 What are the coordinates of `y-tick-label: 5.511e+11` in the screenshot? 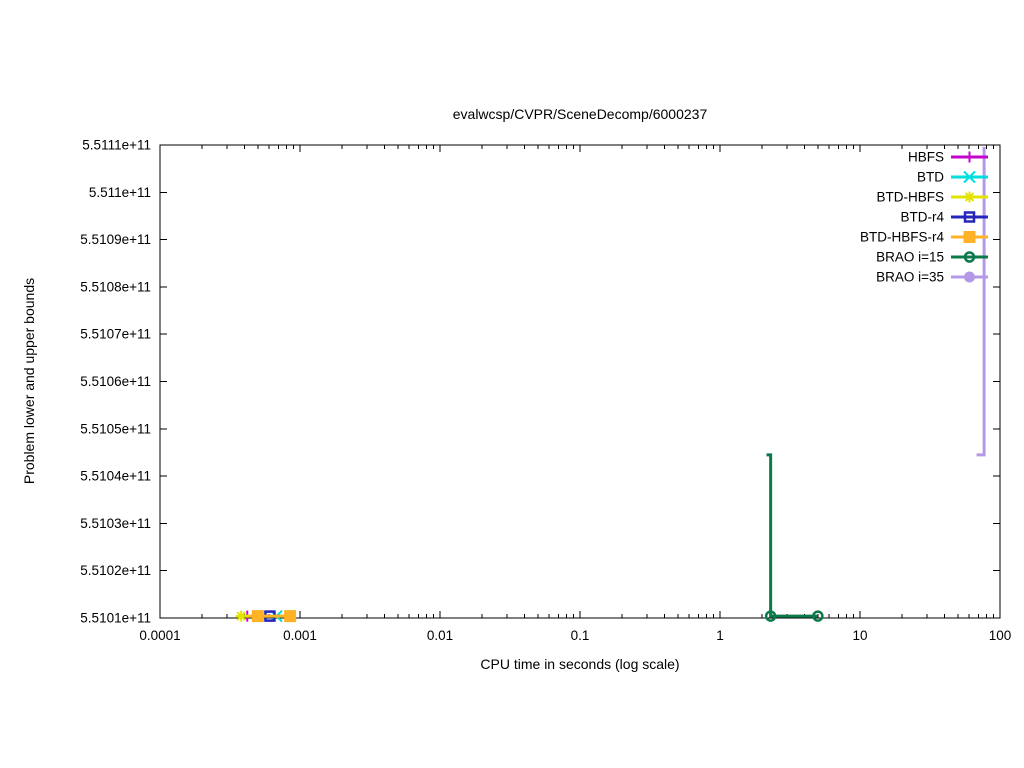 It's located at (120, 192).